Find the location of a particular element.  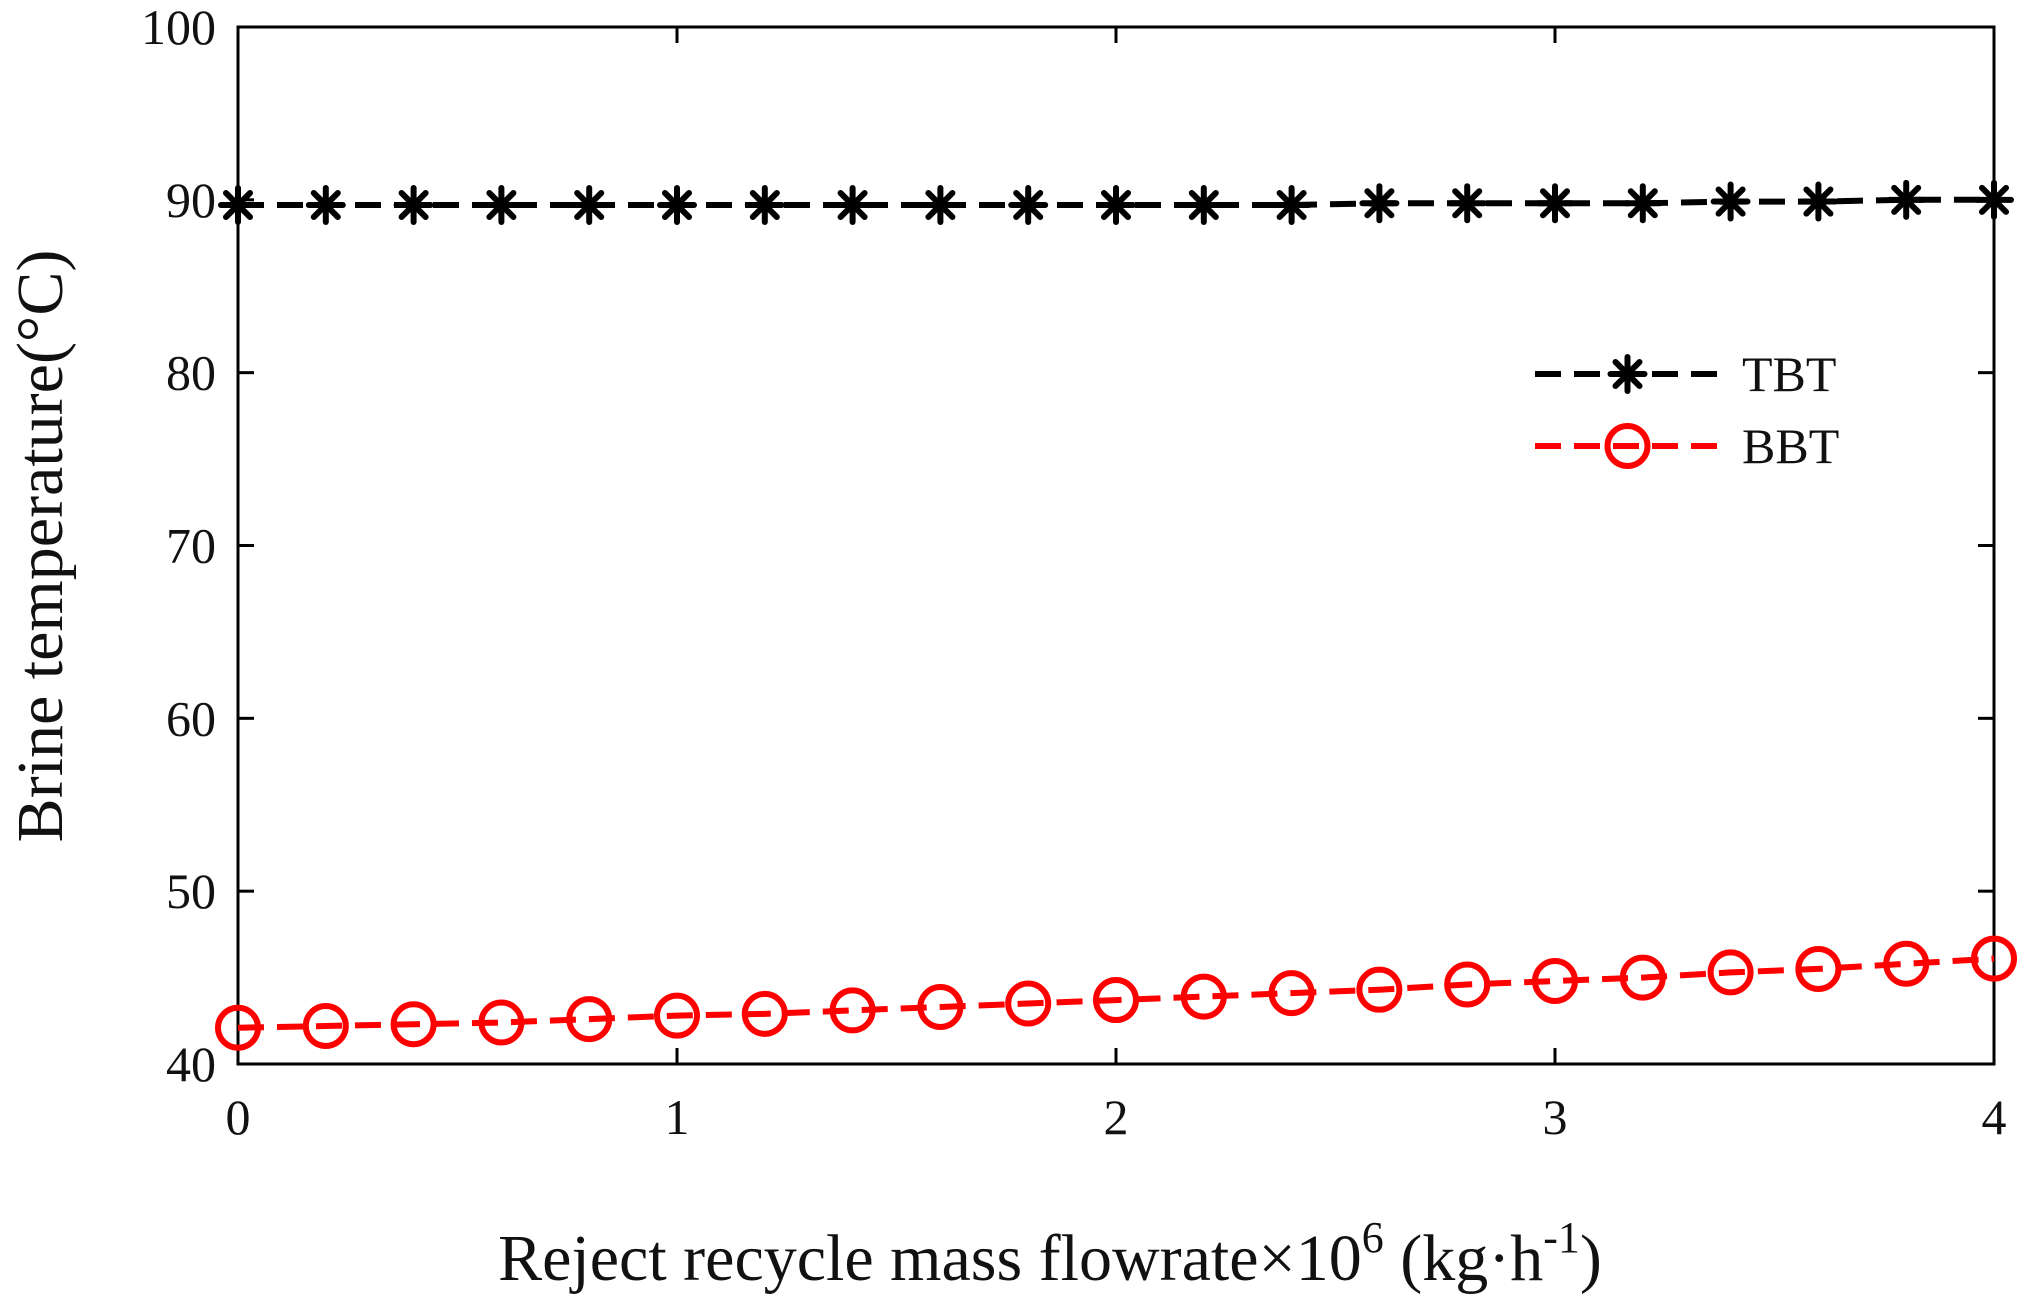

y-tick-label: 70 is located at coordinates (191, 546).